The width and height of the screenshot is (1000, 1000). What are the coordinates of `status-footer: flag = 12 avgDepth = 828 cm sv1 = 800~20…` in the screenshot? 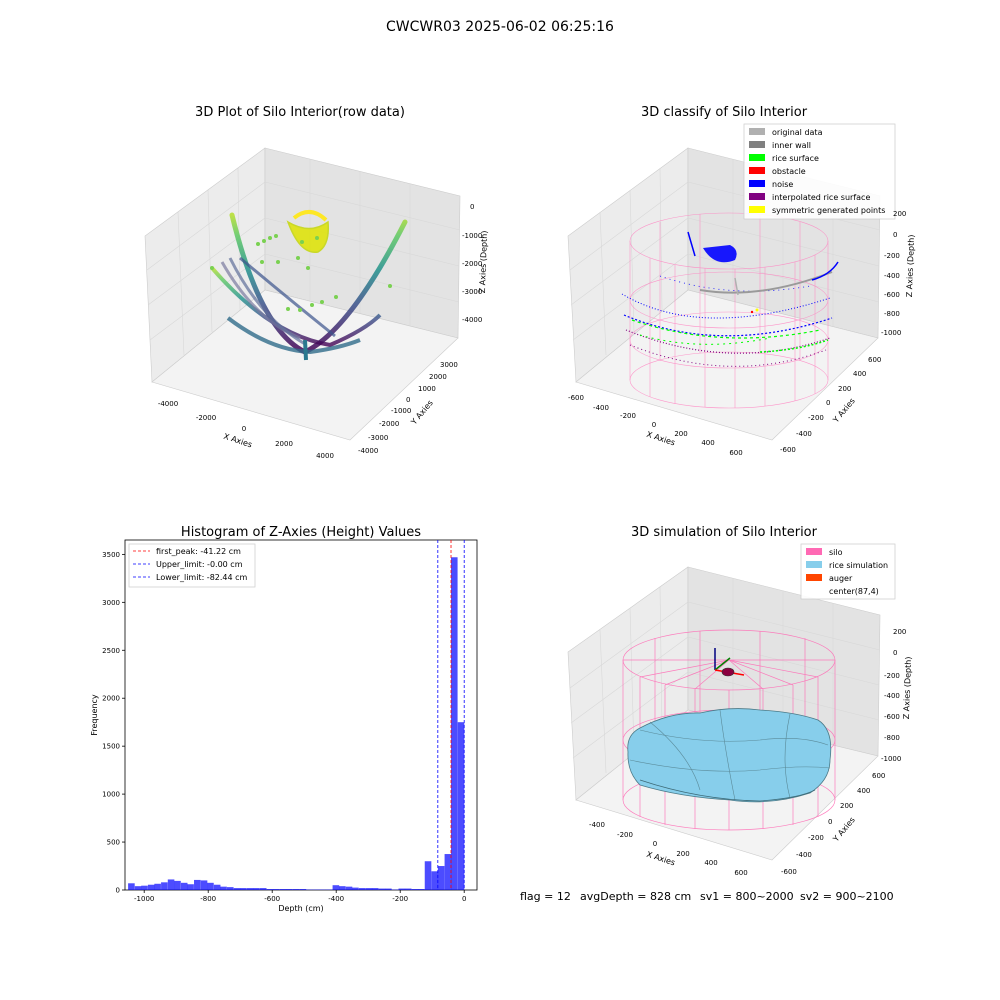 It's located at (707, 896).